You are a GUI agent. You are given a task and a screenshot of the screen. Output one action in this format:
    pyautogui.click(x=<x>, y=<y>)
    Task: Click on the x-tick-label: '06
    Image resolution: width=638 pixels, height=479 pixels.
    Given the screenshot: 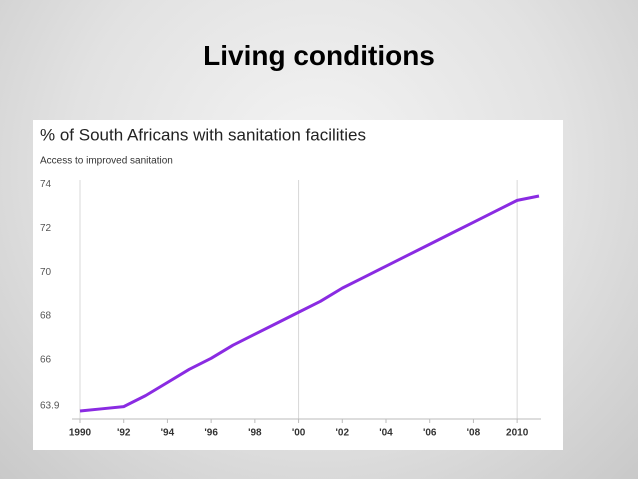 What is the action you would take?
    pyautogui.click(x=430, y=433)
    